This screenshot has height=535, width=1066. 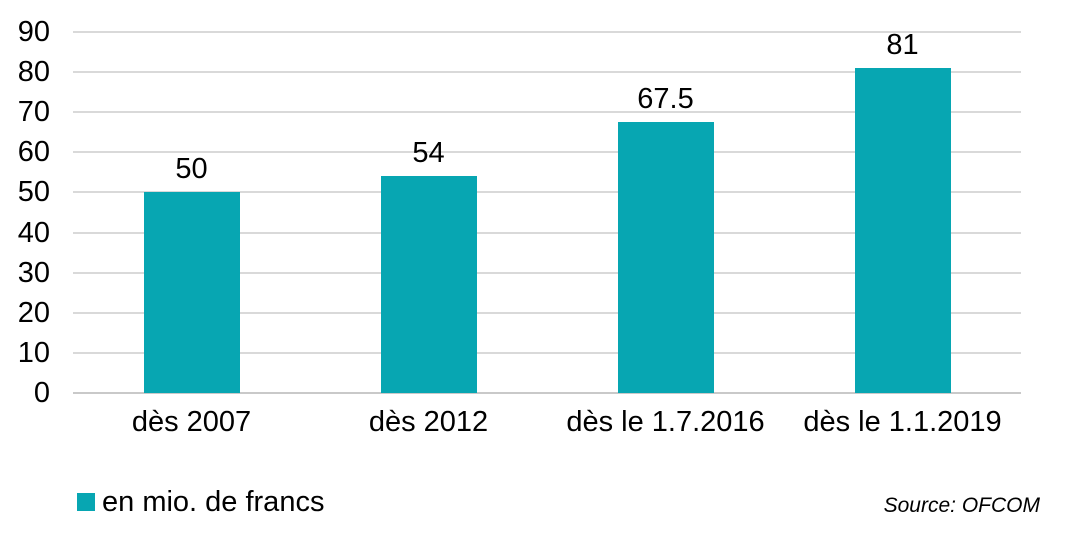 I want to click on x-axis-category-label: dès le 1.7.2016, so click(x=665, y=422).